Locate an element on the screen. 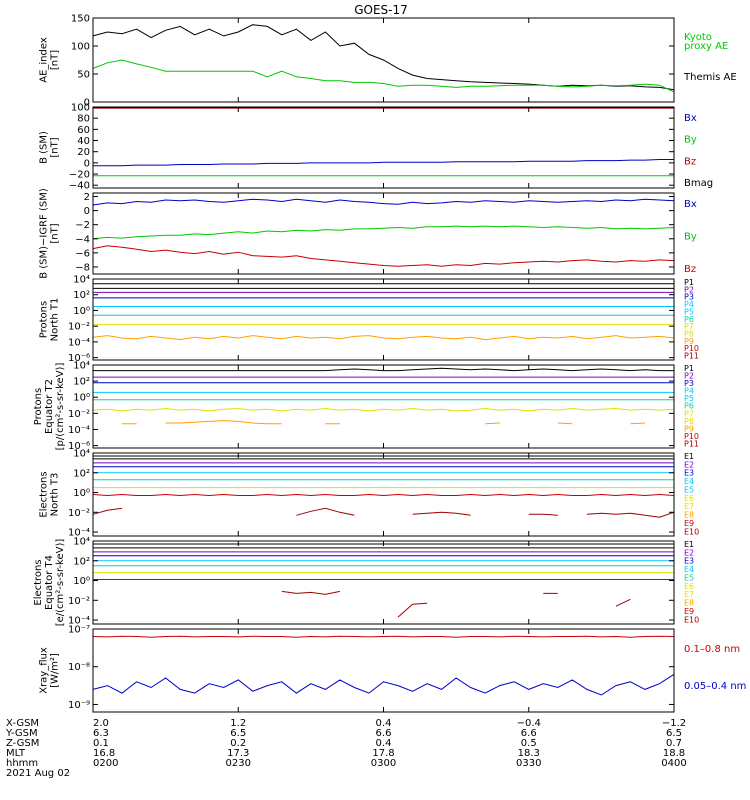  x-axis-value: 0230 is located at coordinates (238, 763).